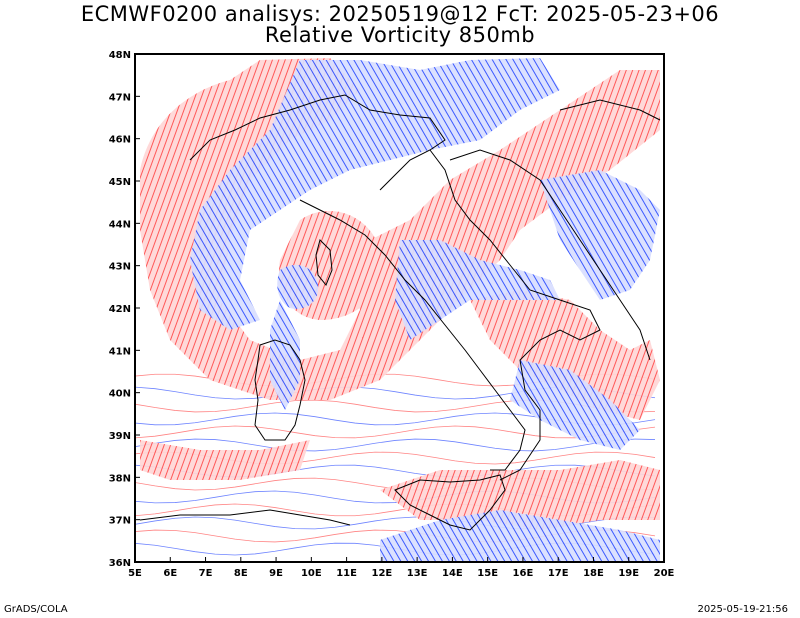  I want to click on negative-band-southern, so click(520, 536).